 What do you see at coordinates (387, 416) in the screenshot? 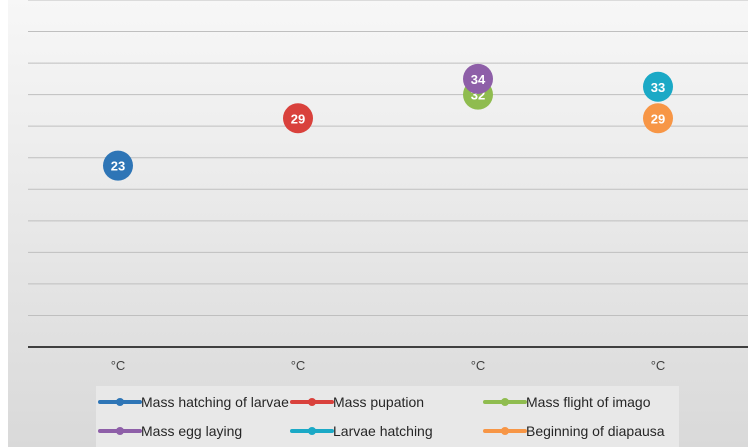
I see `legend-box` at bounding box center [387, 416].